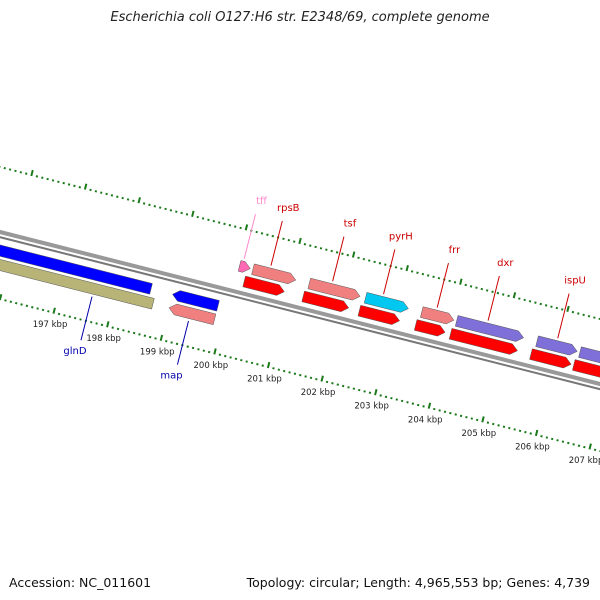 The width and height of the screenshot is (600, 600). What do you see at coordinates (350, 224) in the screenshot?
I see `gene-label: tsf` at bounding box center [350, 224].